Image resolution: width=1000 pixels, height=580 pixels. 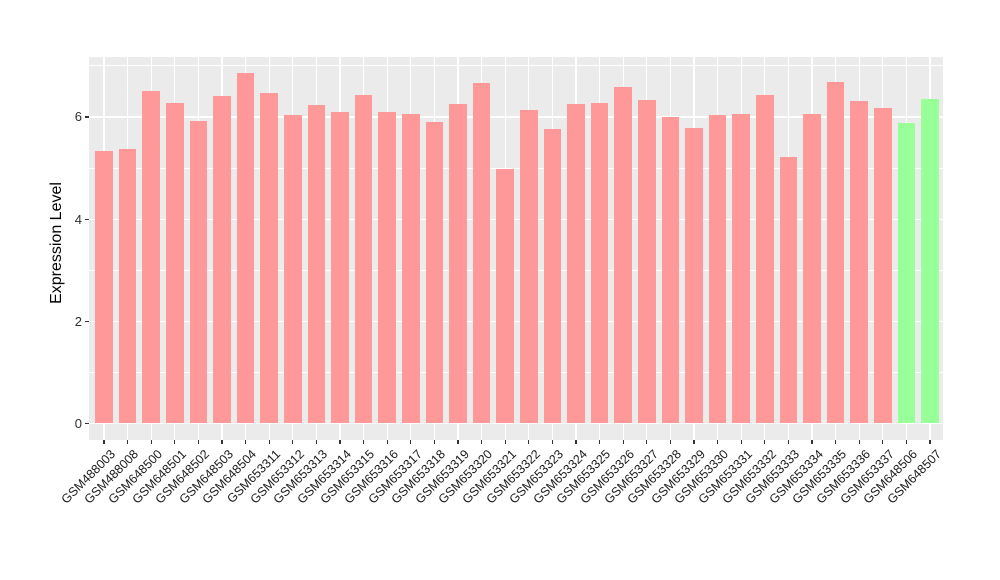 What do you see at coordinates (516, 321) in the screenshot?
I see `major-gridline-y2` at bounding box center [516, 321].